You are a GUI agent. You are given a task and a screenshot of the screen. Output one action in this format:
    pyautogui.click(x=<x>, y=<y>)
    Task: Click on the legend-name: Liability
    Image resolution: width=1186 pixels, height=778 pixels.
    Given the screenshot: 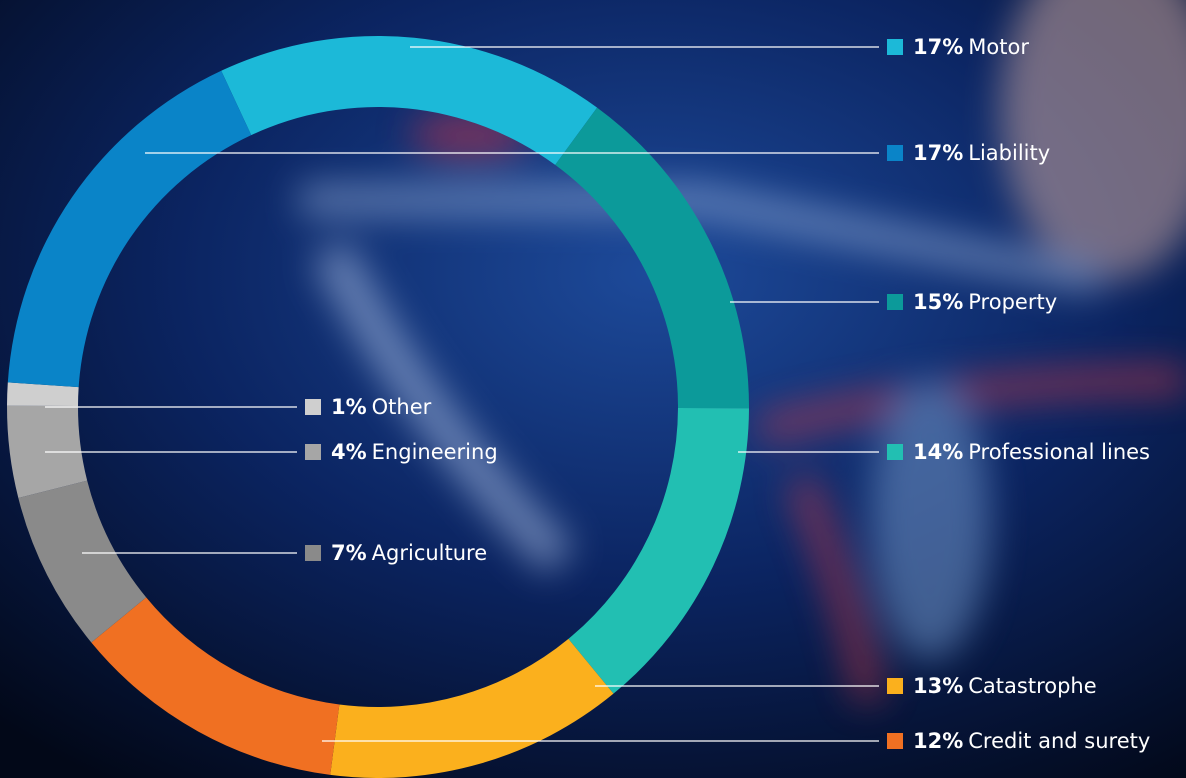 What is the action you would take?
    pyautogui.click(x=1009, y=153)
    